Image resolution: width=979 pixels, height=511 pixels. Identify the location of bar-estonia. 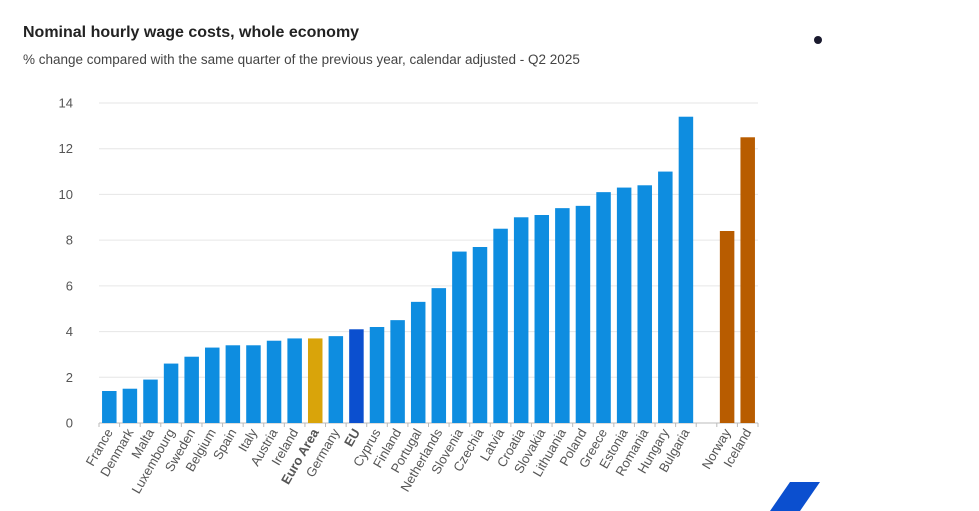
(624, 305).